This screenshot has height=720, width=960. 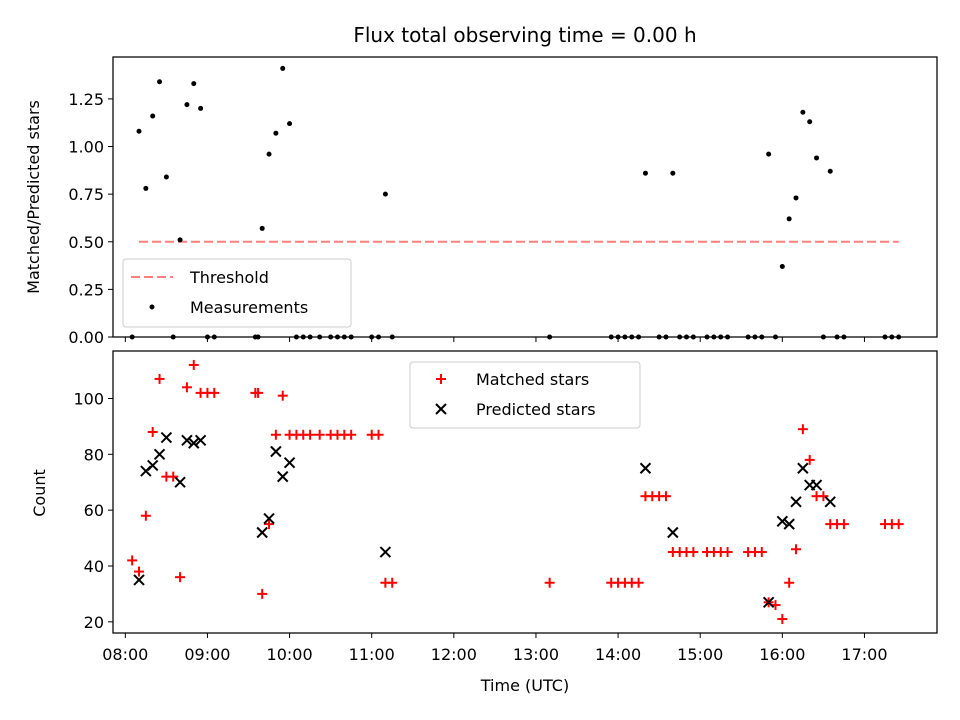 What do you see at coordinates (454, 654) in the screenshot?
I see `bottom-x-tick-label: 12:00` at bounding box center [454, 654].